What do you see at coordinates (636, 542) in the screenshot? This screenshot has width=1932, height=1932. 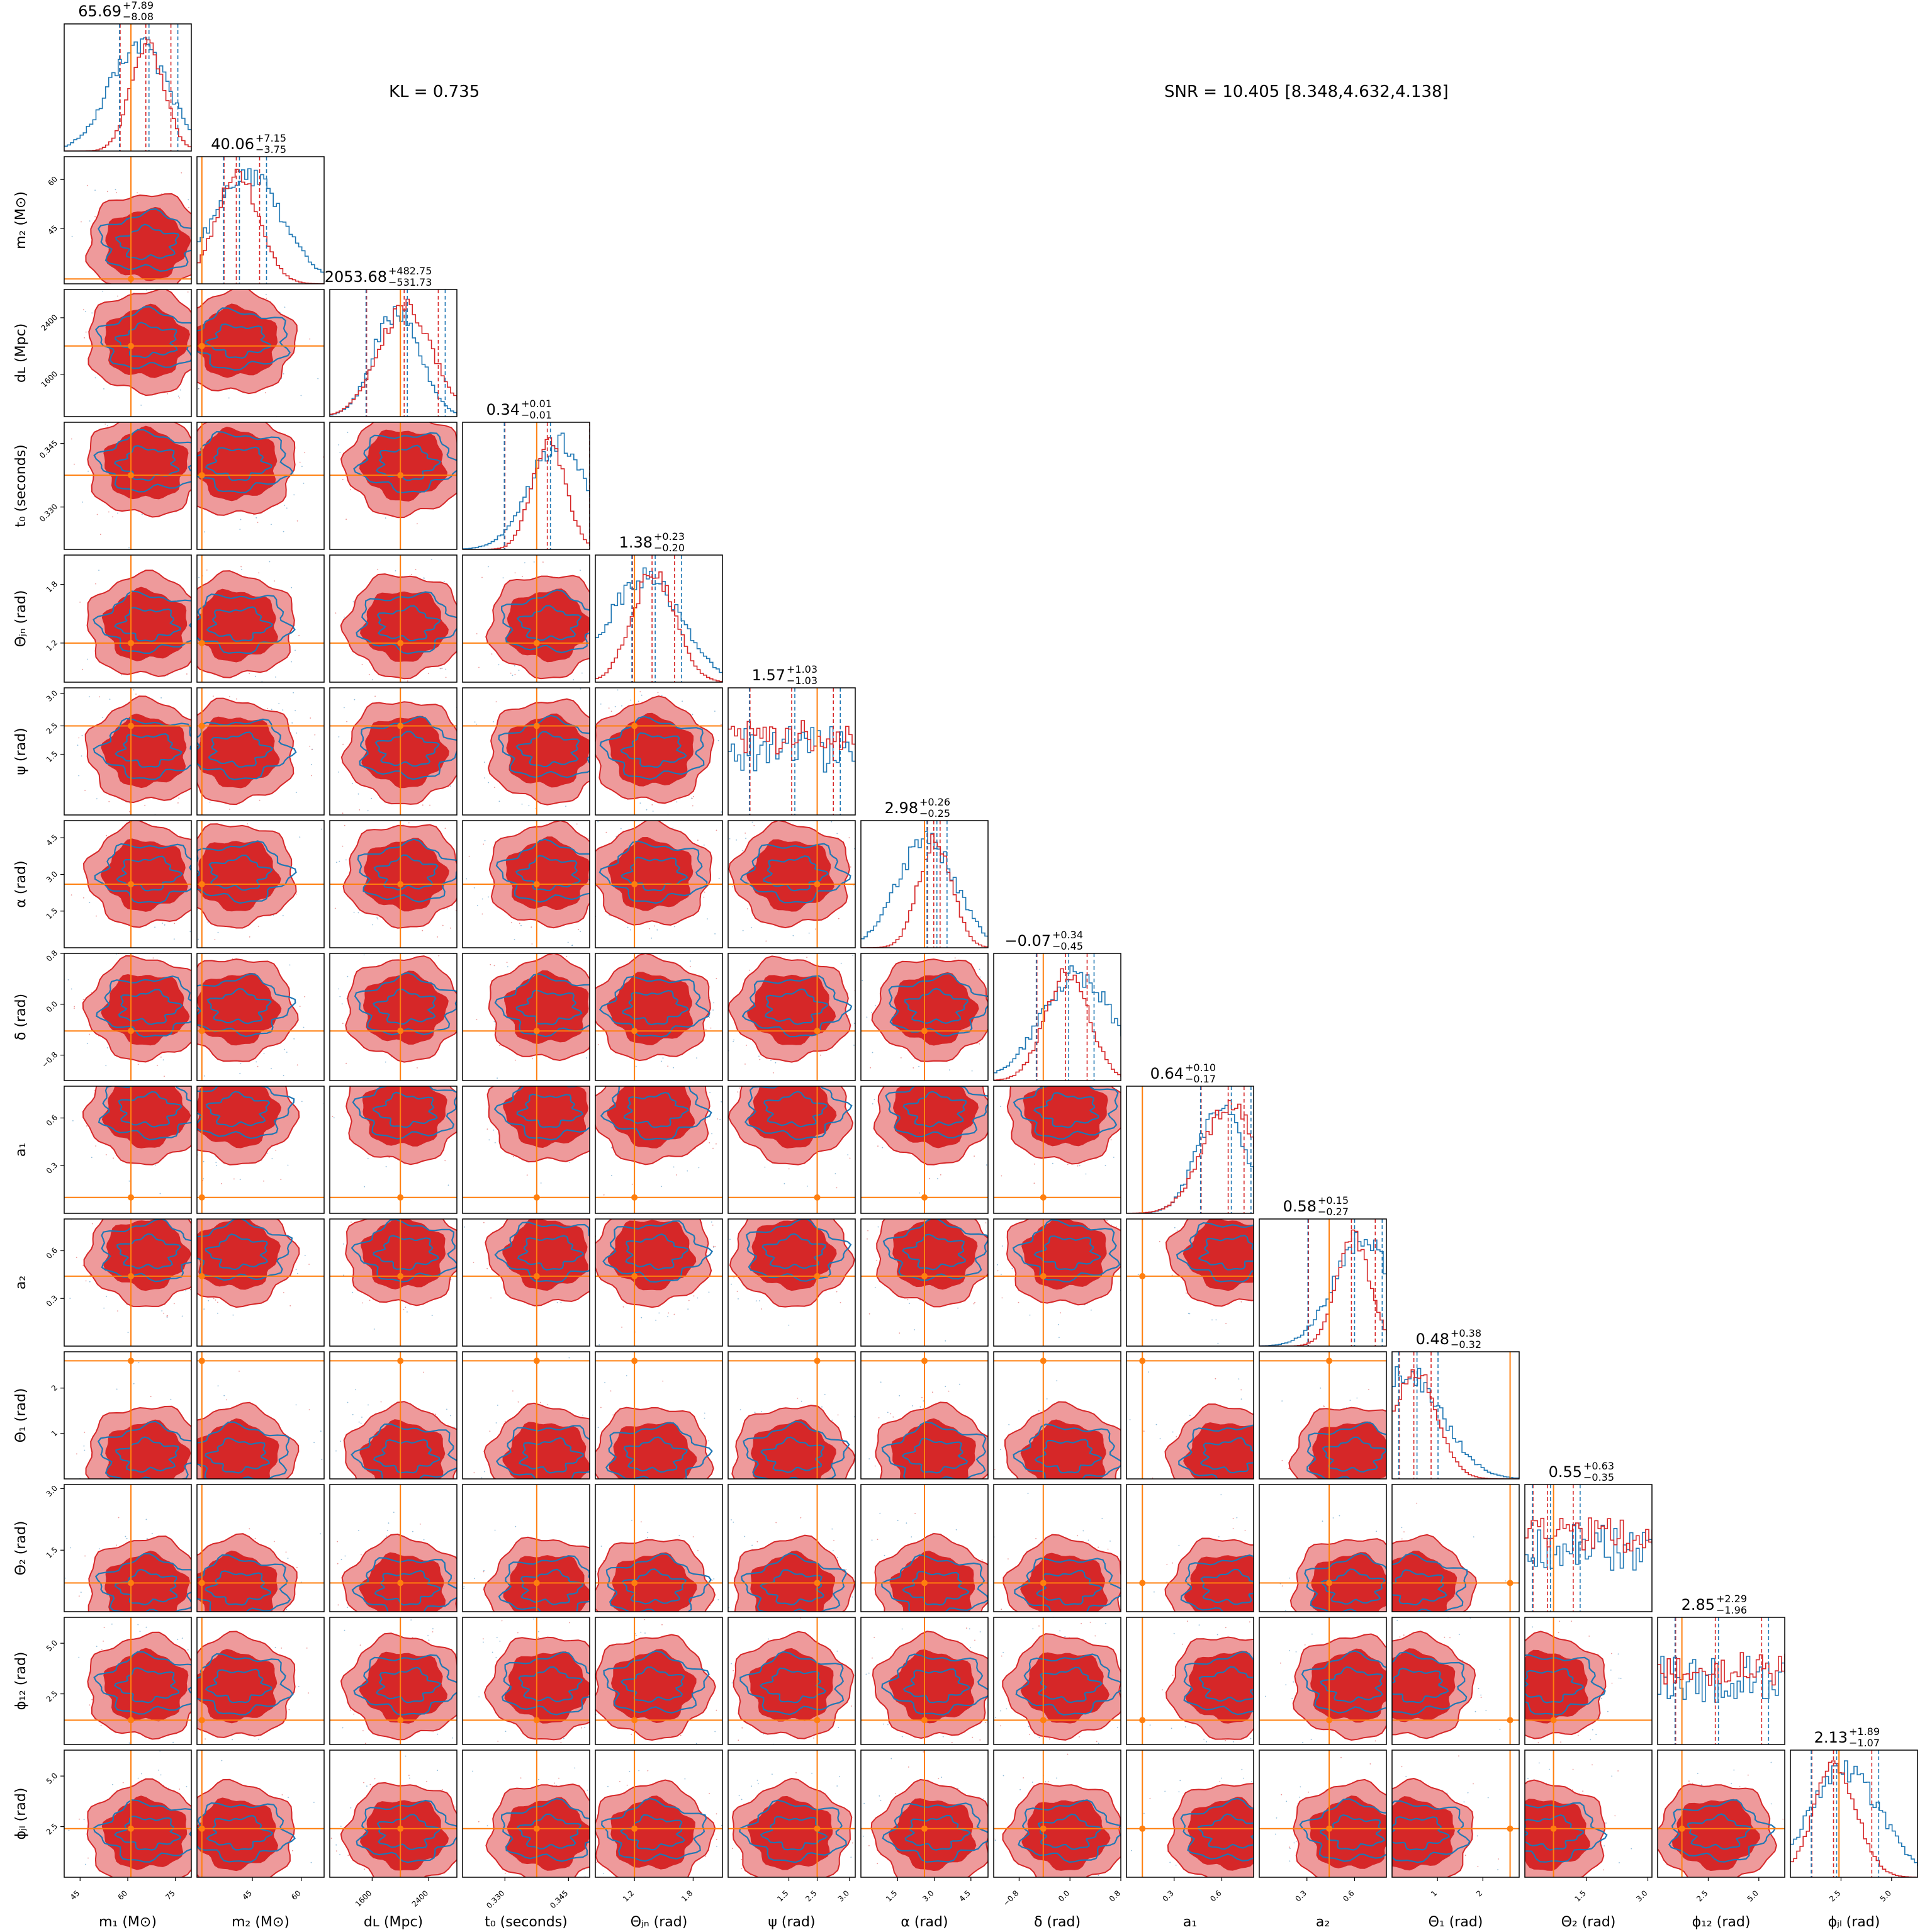 I see `title-thetajn: 1.38` at bounding box center [636, 542].